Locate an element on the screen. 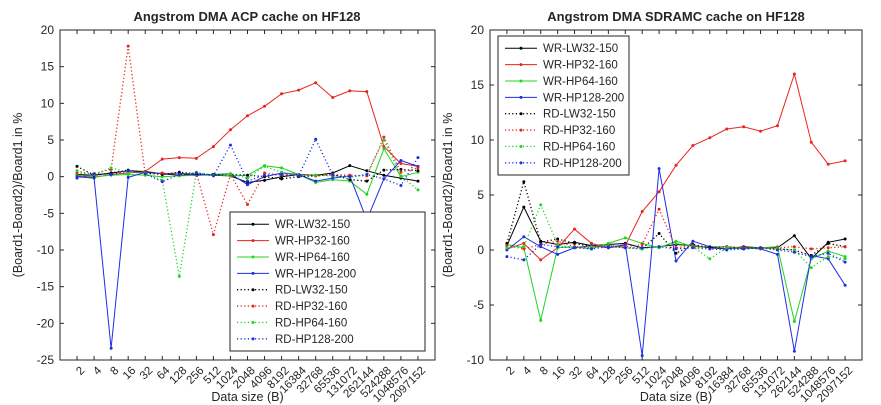 The image size is (881, 405). chart-title: Angstrom DMA SDRAMC cache on HF128 is located at coordinates (675, 16).